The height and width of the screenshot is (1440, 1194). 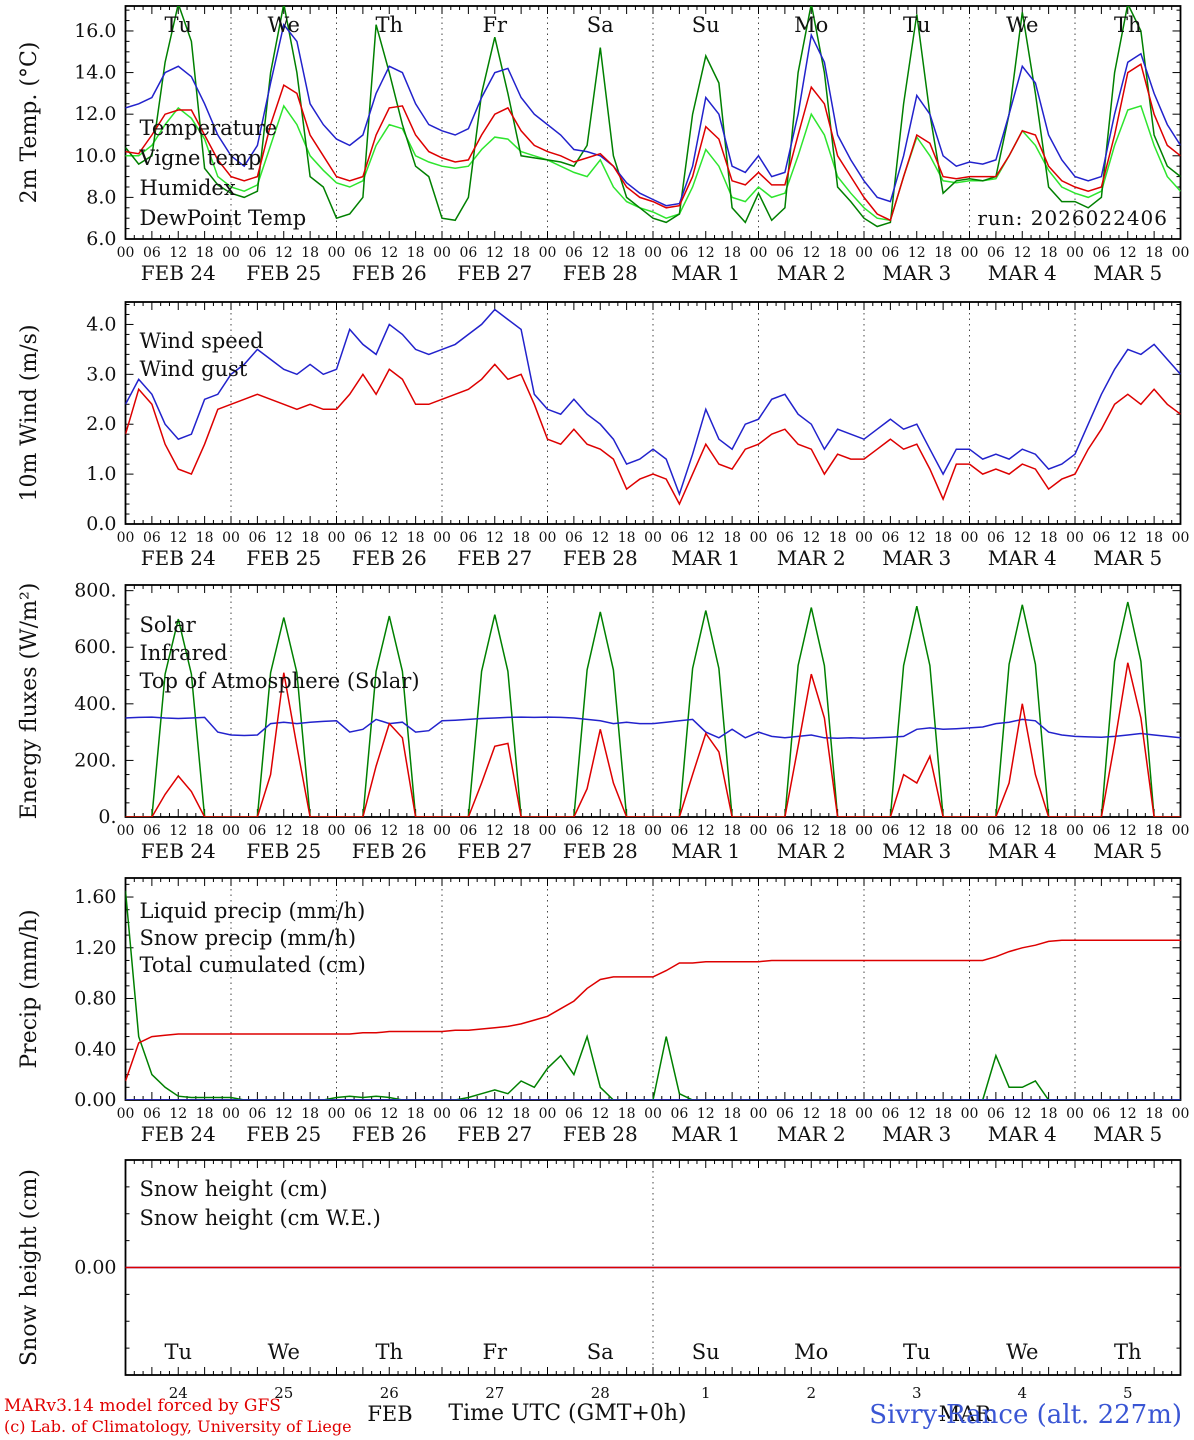 I want to click on legend-label: Total cumulated (cm), so click(x=253, y=965).